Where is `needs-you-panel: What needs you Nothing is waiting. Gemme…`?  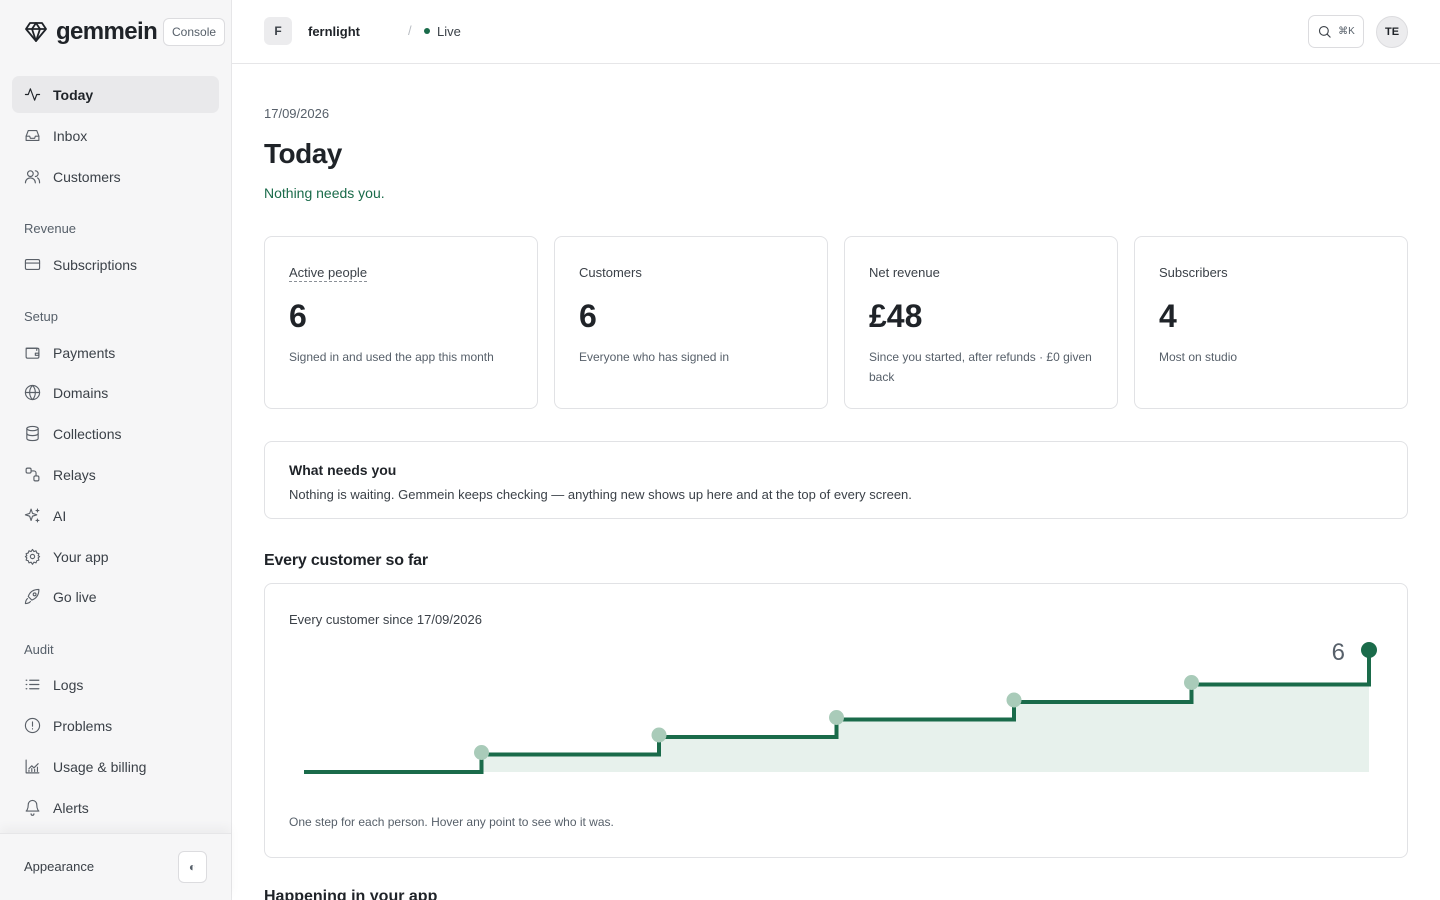
needs-you-panel: What needs you Nothing is waiting. Gemme… is located at coordinates (836, 480).